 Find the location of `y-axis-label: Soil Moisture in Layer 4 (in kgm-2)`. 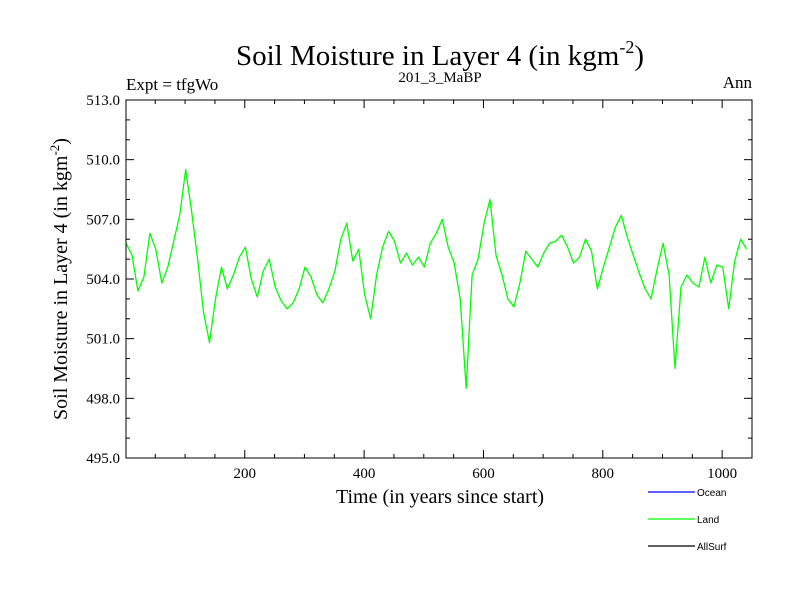

y-axis-label: Soil Moisture in Layer 4 (in kgm-2) is located at coordinates (59, 279).